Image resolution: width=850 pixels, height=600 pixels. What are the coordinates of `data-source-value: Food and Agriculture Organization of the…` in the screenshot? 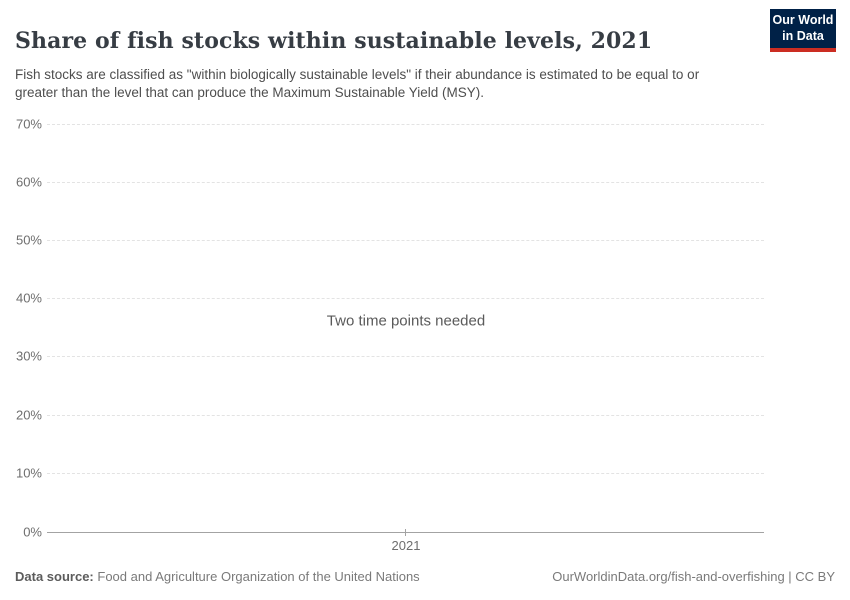 It's located at (258, 576).